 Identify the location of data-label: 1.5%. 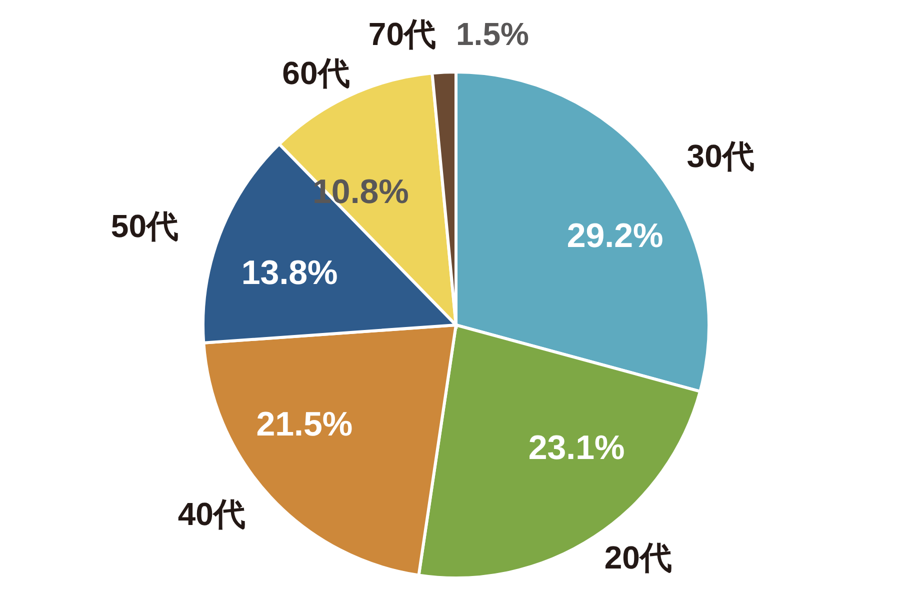
(492, 34).